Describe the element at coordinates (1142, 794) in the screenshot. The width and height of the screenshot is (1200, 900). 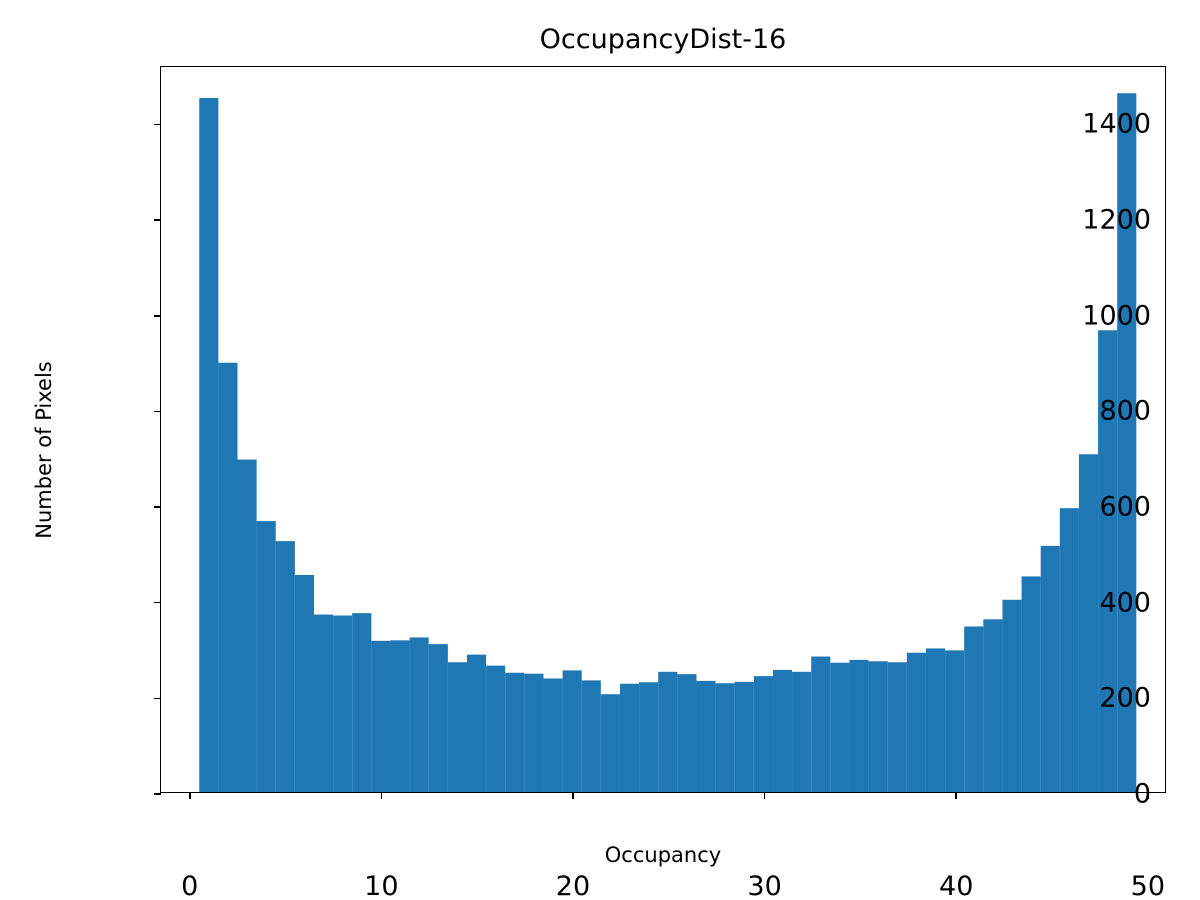
I see `y-tick-label: 0` at that location.